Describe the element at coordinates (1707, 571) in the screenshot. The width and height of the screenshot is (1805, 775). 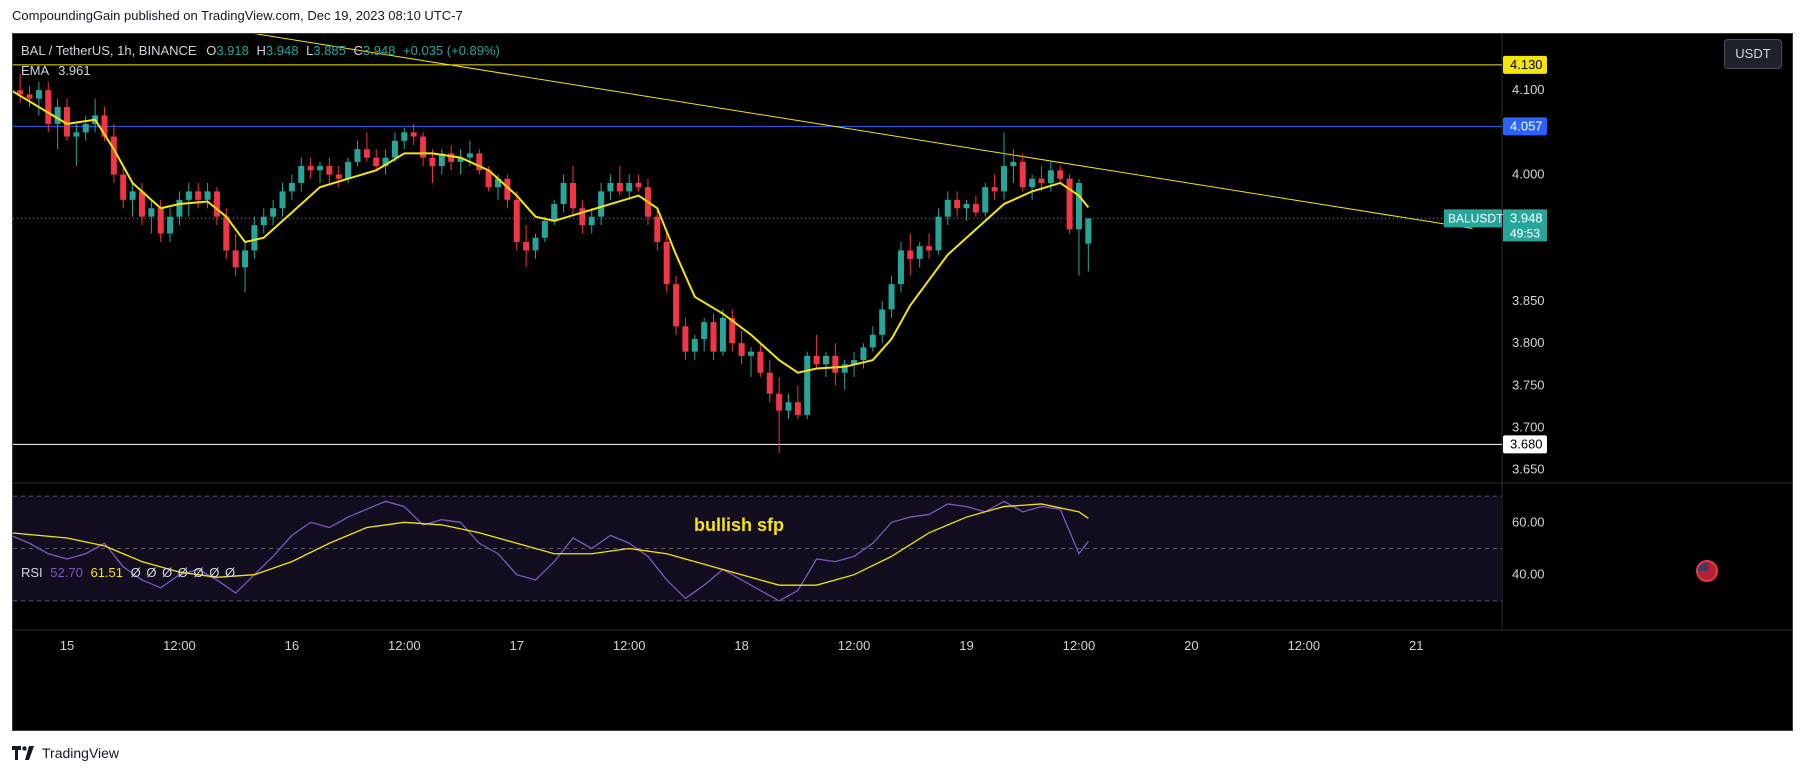
I see `us-flag-icon` at that location.